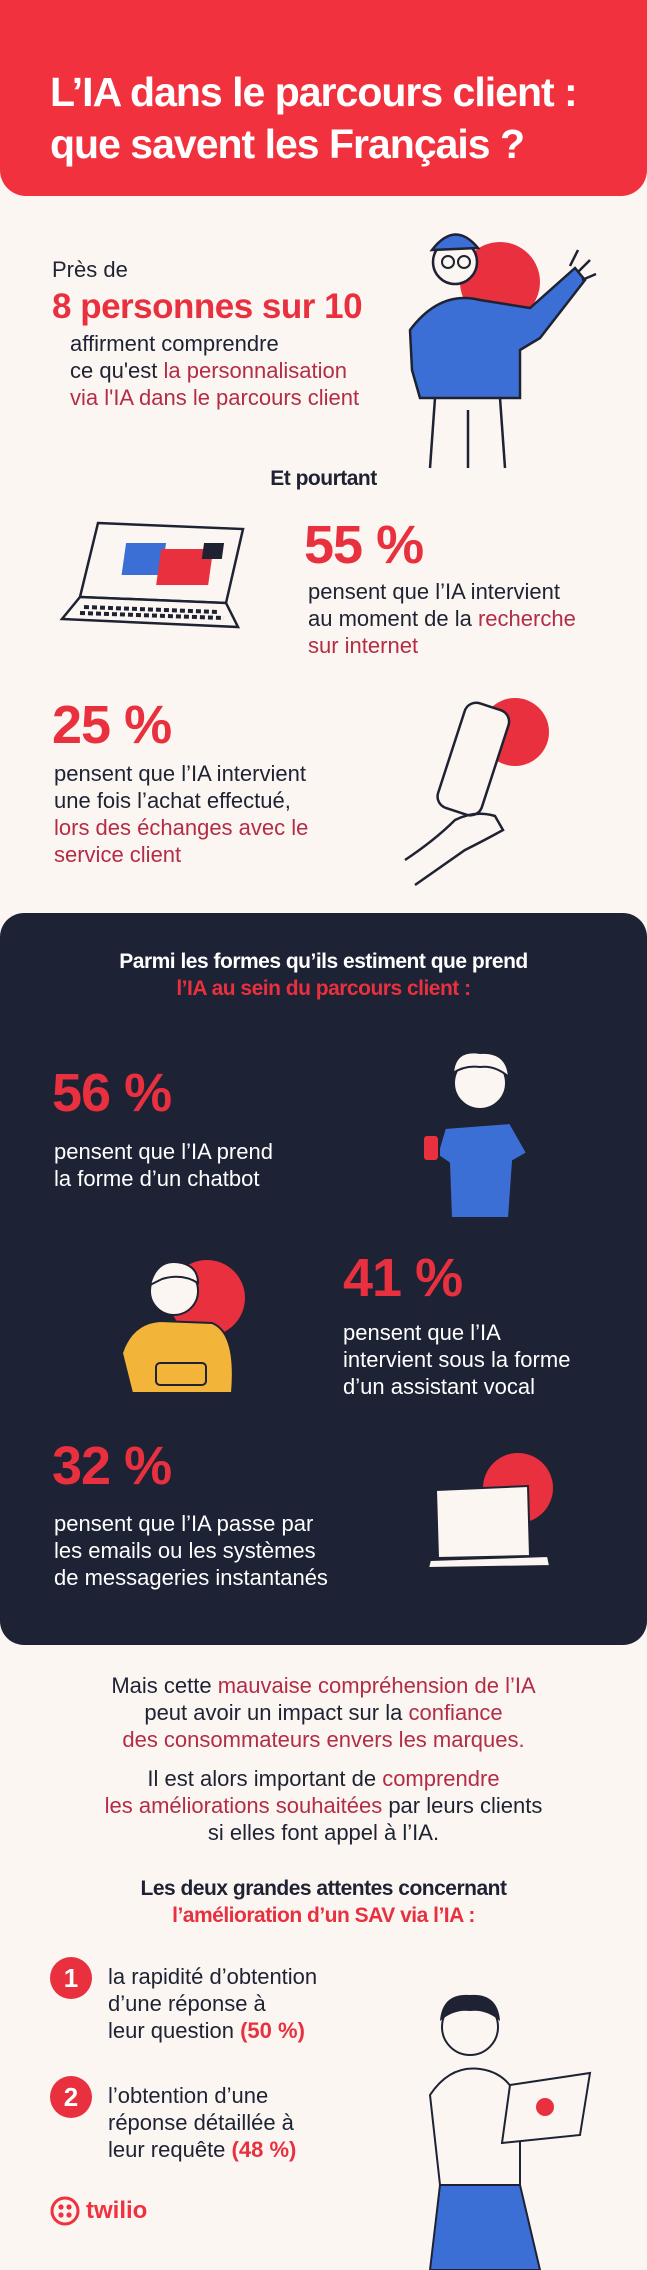 The width and height of the screenshot is (647, 2270). Describe the element at coordinates (213, 1976) in the screenshot. I see `expectation-1-line-1: la rapidité d’obtention` at that location.